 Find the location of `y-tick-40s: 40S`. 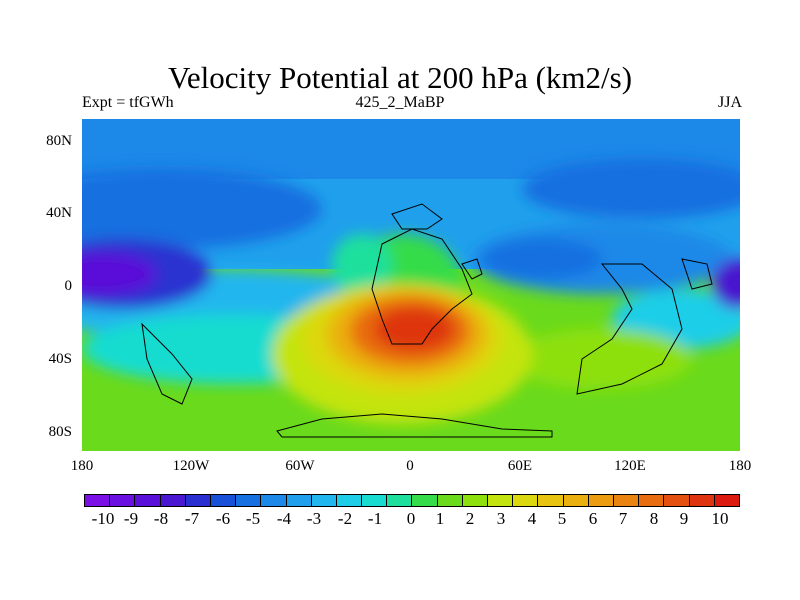

y-tick-40s: 40S is located at coordinates (60, 359).